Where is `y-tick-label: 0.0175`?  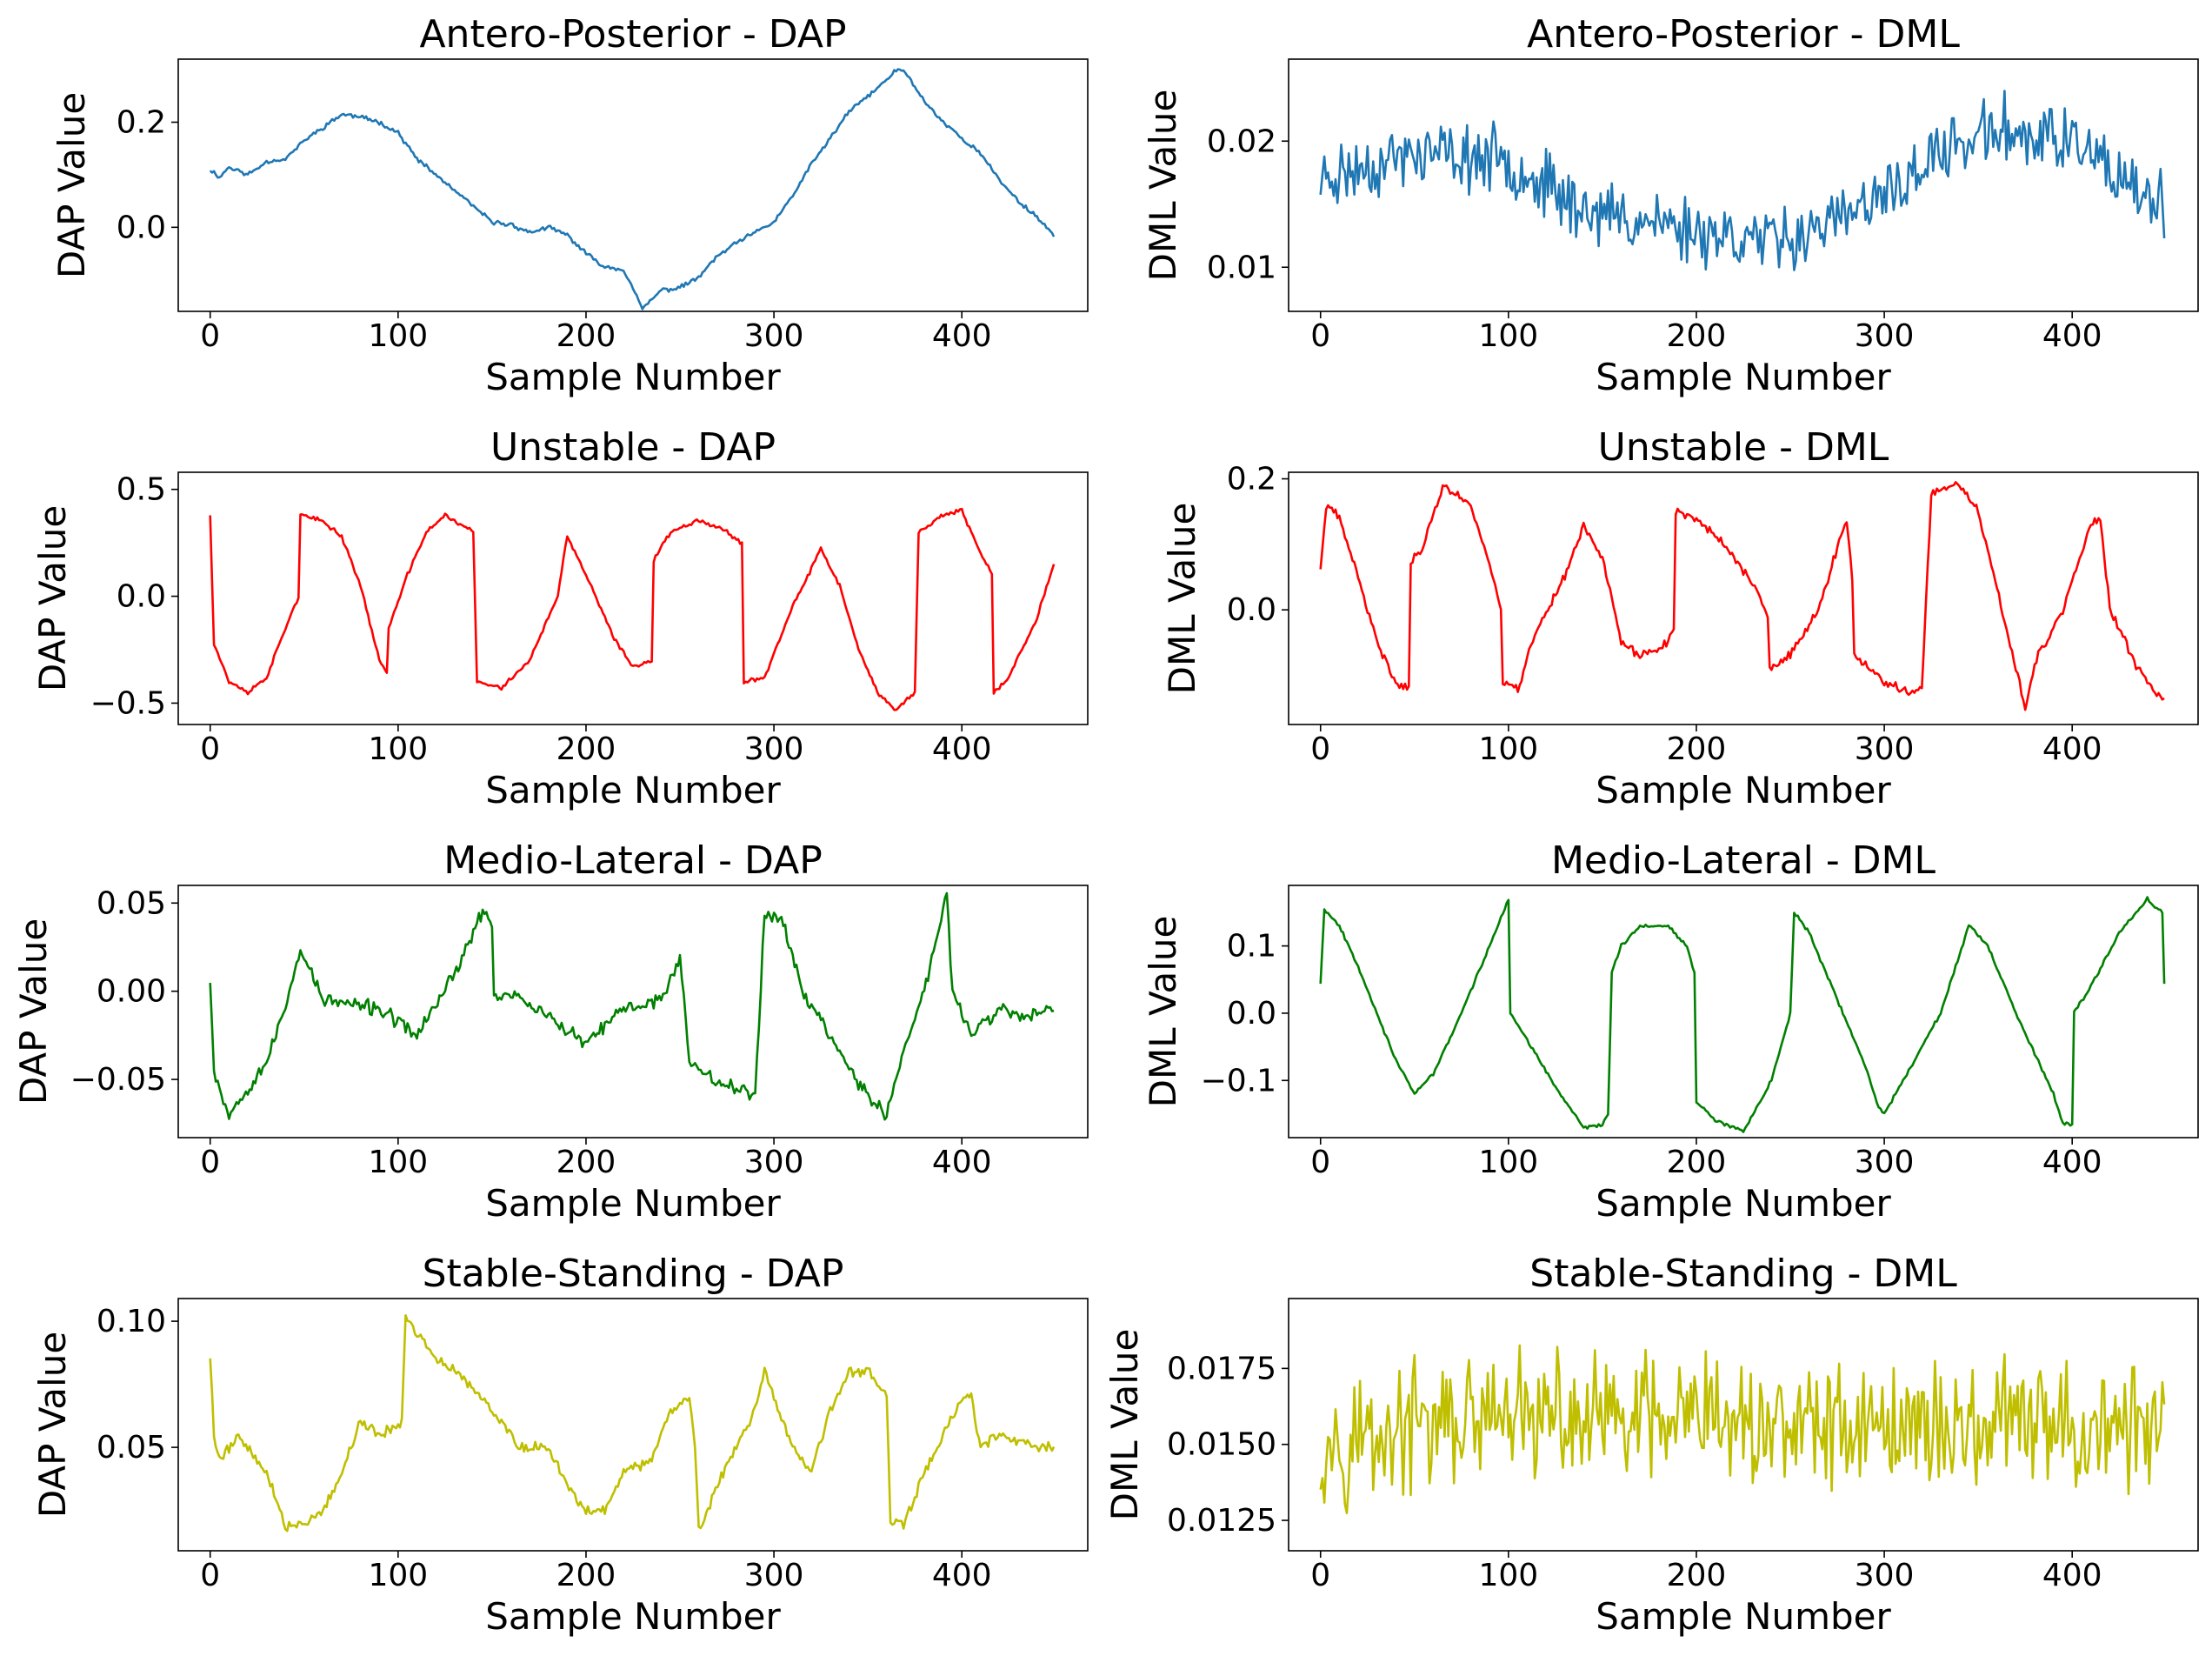 y-tick-label: 0.0175 is located at coordinates (1221, 1368).